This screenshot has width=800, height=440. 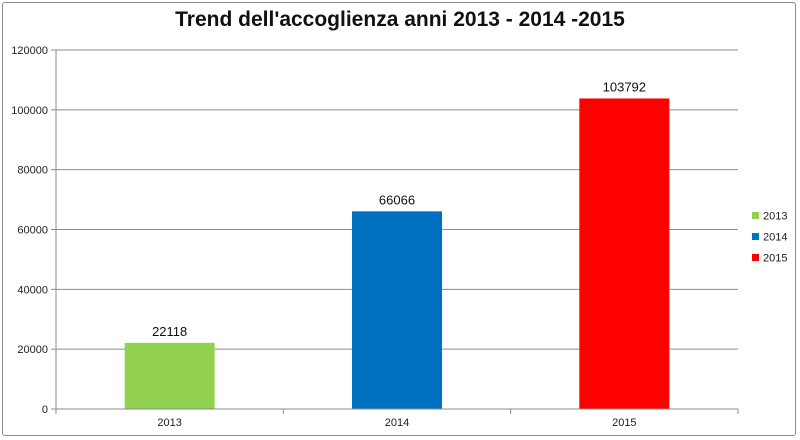 I want to click on y-axis-ticks: 0 20000 40000 60000 80000 100000 120000, so click(x=33, y=230).